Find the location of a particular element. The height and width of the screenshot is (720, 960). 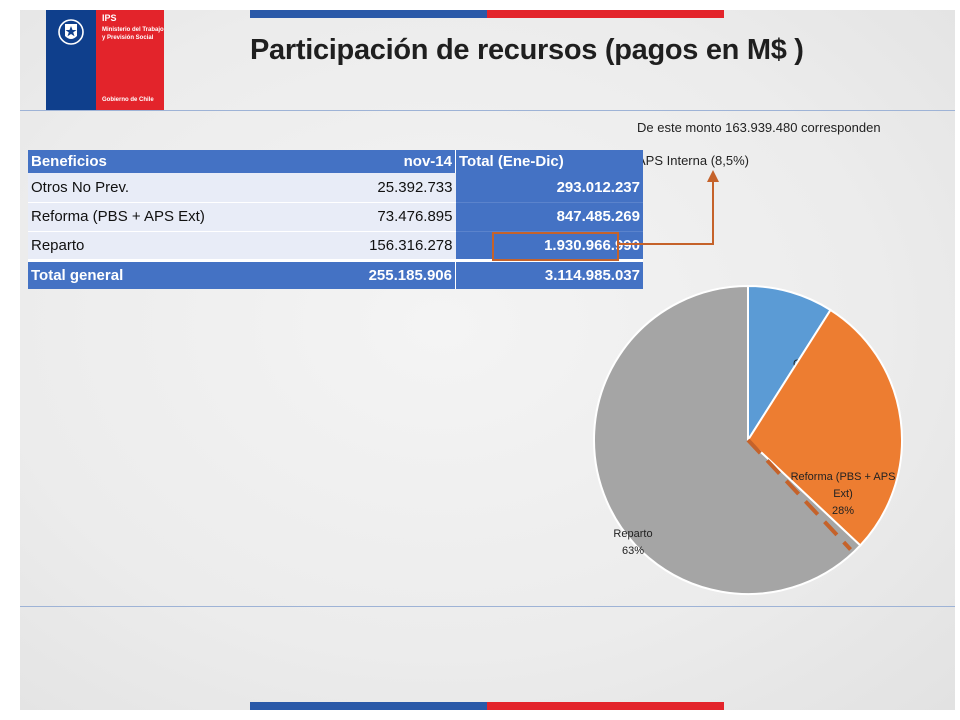

top-stripe-red is located at coordinates (605, 14).